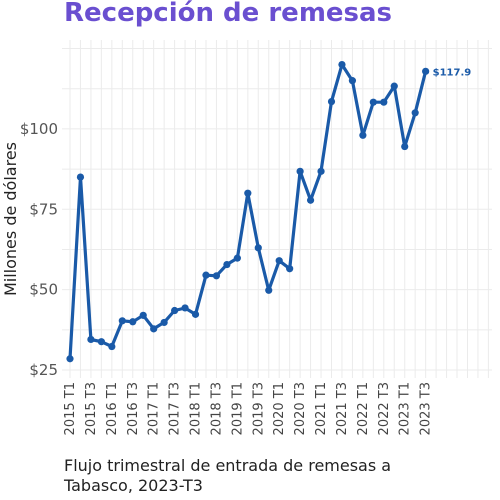  I want to click on x-tick-label: 2018 T1, so click(196, 408).